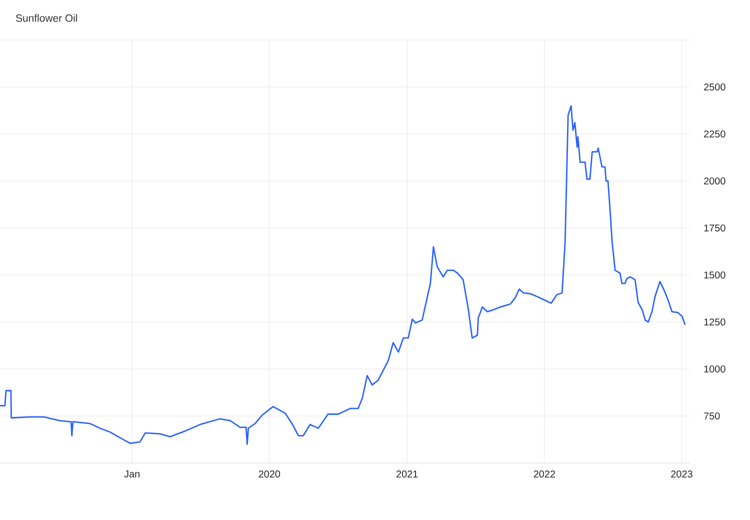 The width and height of the screenshot is (750, 520). Describe the element at coordinates (712, 416) in the screenshot. I see `y-tick-label: 750` at that location.